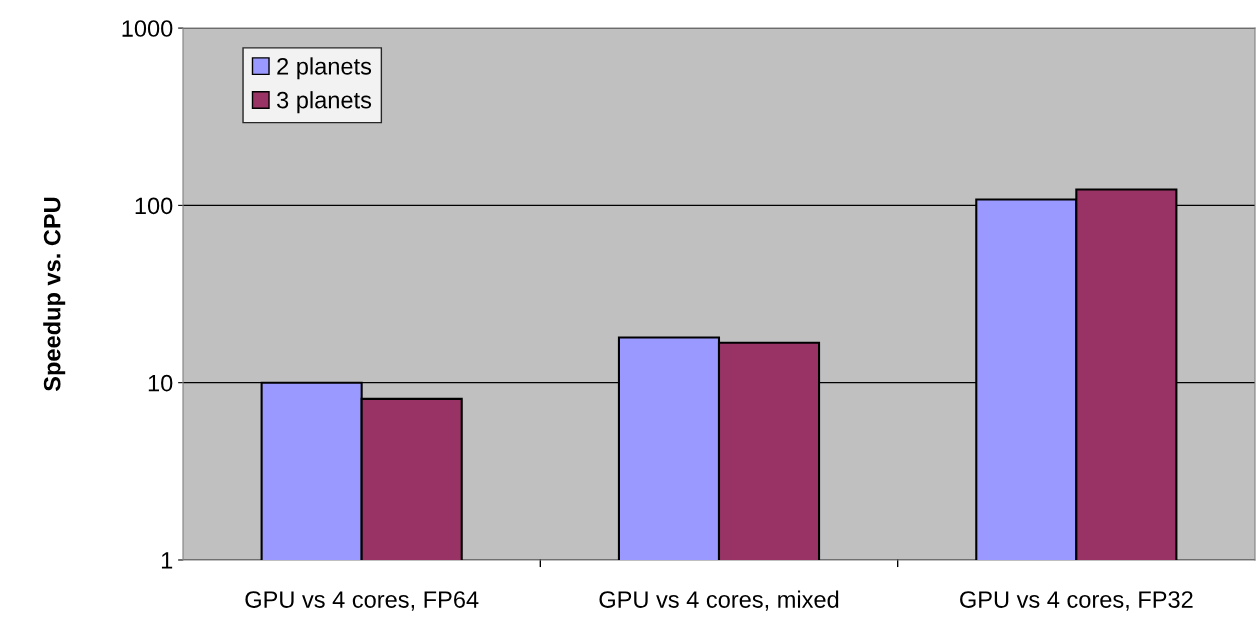  Describe the element at coordinates (167, 560) in the screenshot. I see `y-tick-label: 1` at that location.